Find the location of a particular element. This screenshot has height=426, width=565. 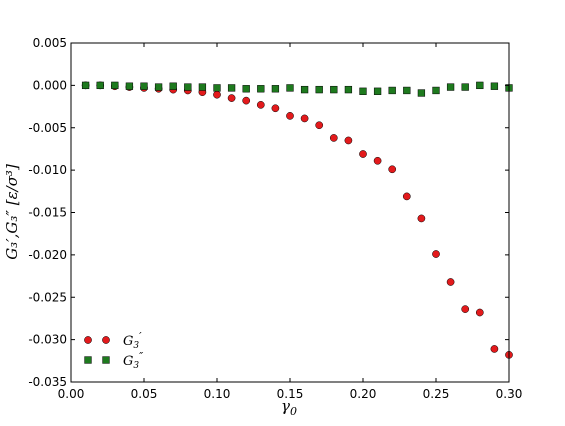

x-tick-label: 0.20 is located at coordinates (363, 394).